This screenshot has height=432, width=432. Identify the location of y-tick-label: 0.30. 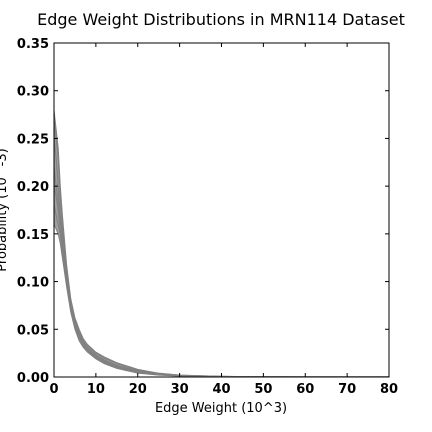
(33, 92).